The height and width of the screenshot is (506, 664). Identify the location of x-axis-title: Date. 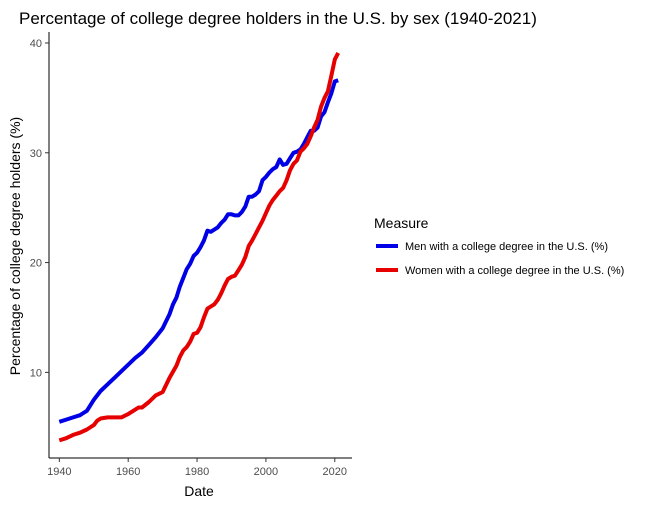
(199, 491).